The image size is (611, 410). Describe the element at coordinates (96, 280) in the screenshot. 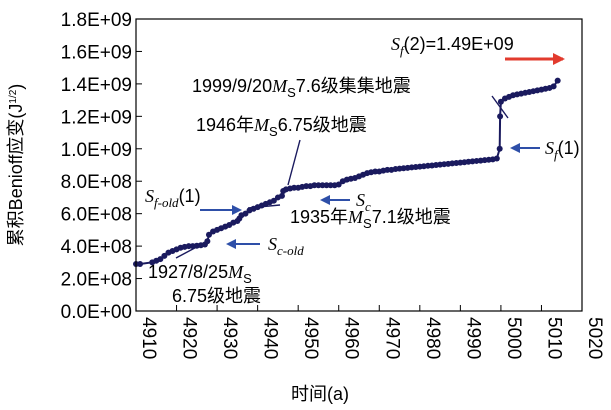

I see `y-tick-label: 2.0E+08` at that location.